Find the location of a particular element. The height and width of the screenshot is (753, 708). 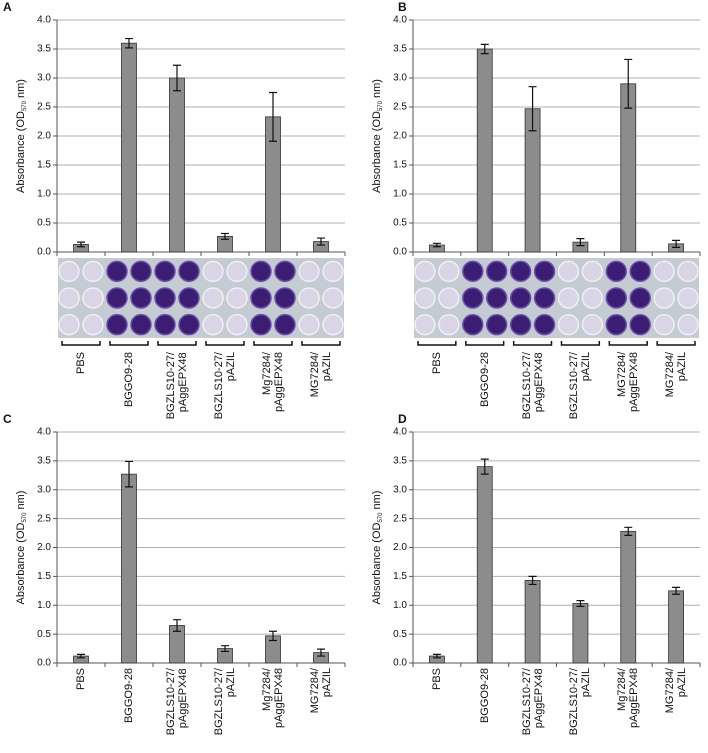

x-tick-label: BGZLS10-27/ pAggEPX48 is located at coordinates (532, 702).